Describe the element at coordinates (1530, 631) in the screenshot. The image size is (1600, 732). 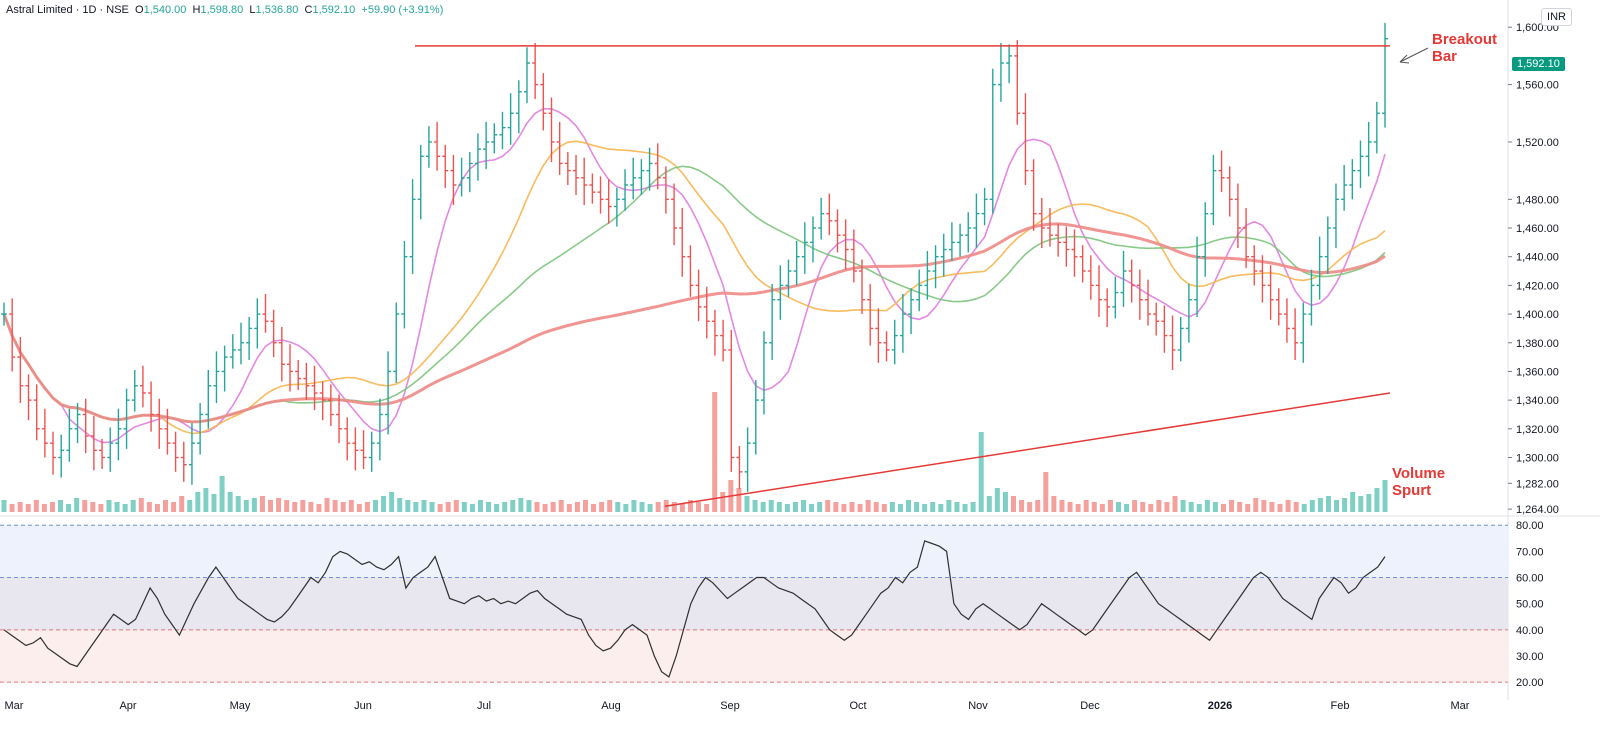
I see `rsi-tick-label: 40.00` at that location.